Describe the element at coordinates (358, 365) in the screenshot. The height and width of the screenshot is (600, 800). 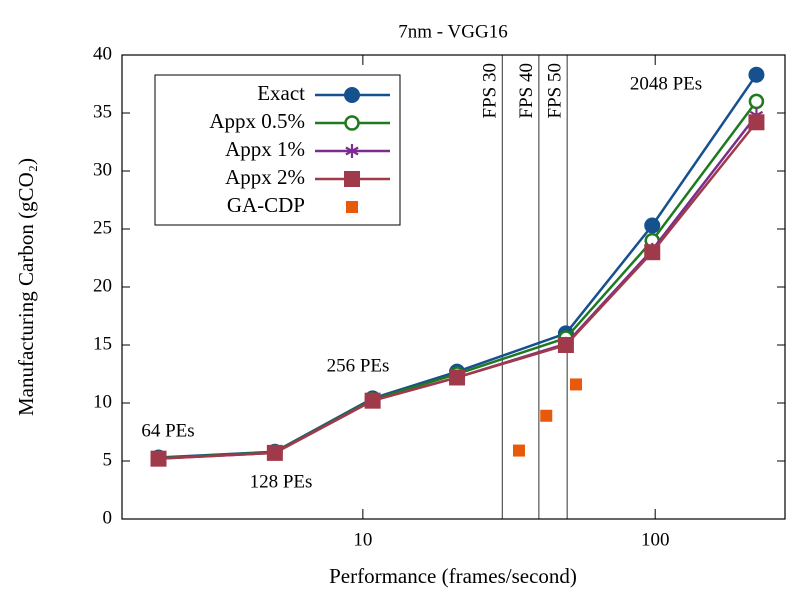
I see `annotation: 256 PEs` at that location.